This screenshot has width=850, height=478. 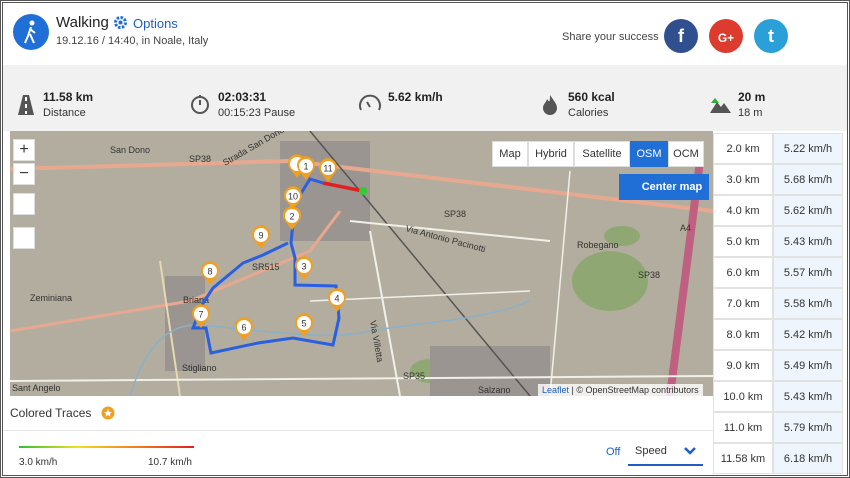 What do you see at coordinates (743, 396) in the screenshot?
I see `split-distance: 10.0 km` at bounding box center [743, 396].